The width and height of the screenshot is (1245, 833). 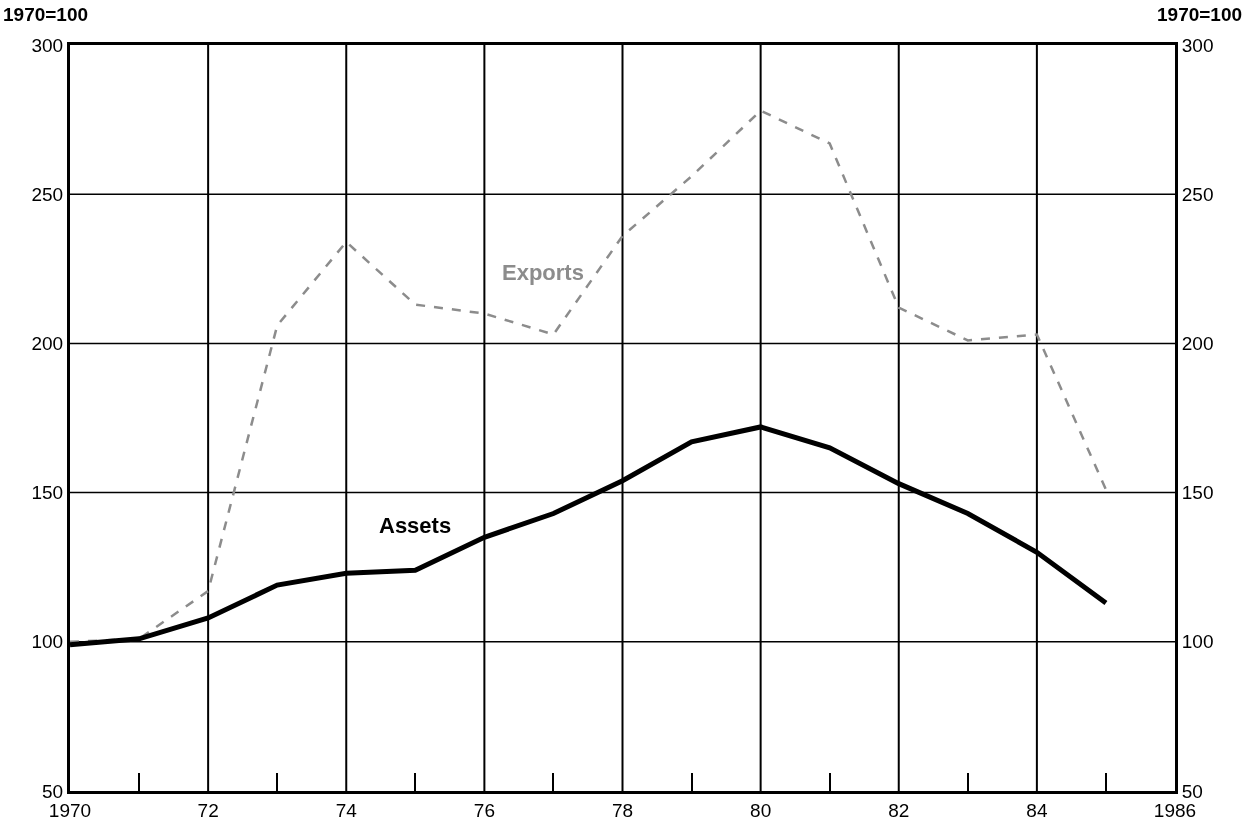 What do you see at coordinates (1200, 14) in the screenshot?
I see `y2-axis-title: 1970=100` at bounding box center [1200, 14].